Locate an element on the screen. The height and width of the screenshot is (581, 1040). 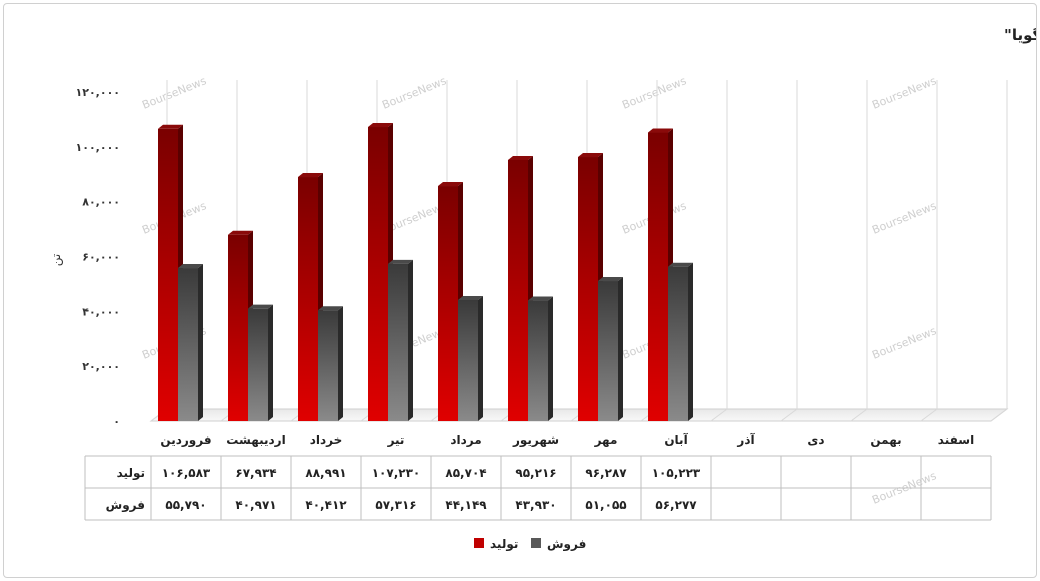
legend-label-production: تولید is located at coordinates (504, 544).